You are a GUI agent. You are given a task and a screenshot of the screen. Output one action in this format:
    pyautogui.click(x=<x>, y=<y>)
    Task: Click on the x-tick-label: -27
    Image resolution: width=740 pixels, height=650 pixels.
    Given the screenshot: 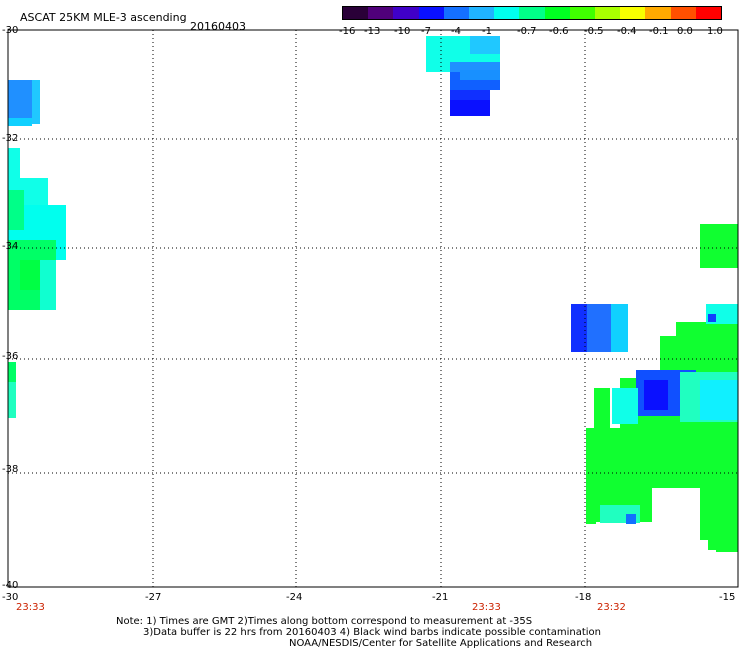 What is the action you would take?
    pyautogui.click(x=153, y=597)
    